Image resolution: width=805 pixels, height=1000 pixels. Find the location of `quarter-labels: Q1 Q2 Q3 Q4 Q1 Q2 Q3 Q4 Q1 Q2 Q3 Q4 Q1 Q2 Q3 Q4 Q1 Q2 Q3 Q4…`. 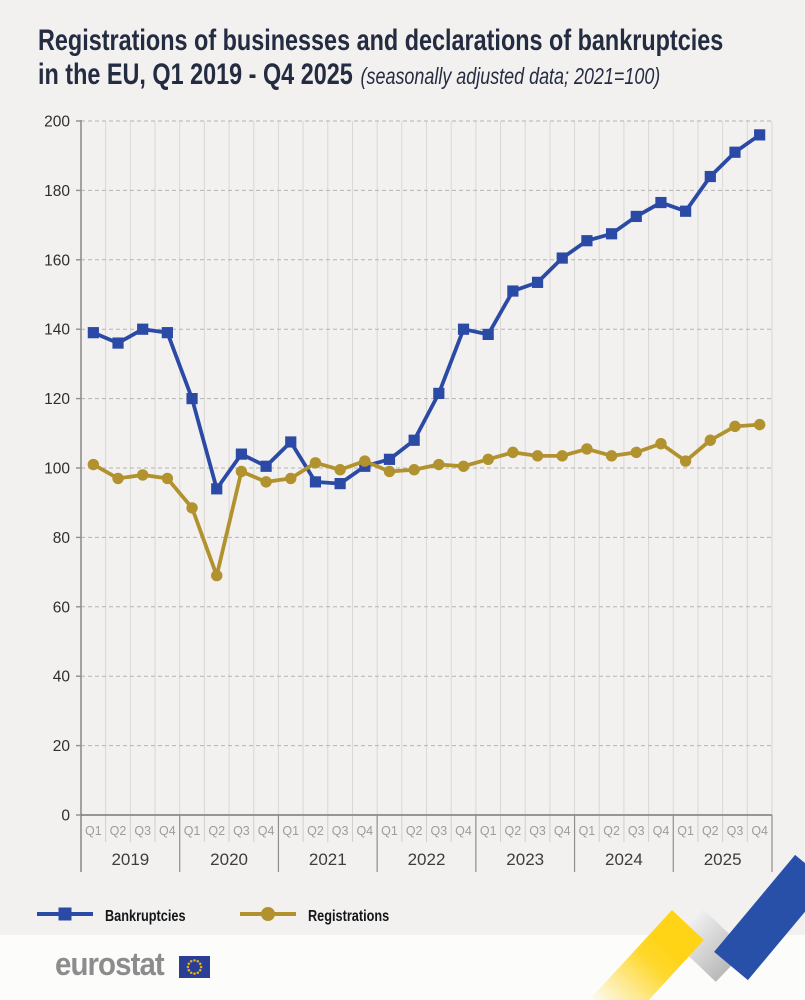

quarter-labels: Q1 Q2 Q3 Q4 Q1 Q2 Q3 Q4 Q1 Q2 Q3 Q4 Q1 Q2 Q3 Q4 Q1 Q2 Q3 Q4… is located at coordinates (426, 831).